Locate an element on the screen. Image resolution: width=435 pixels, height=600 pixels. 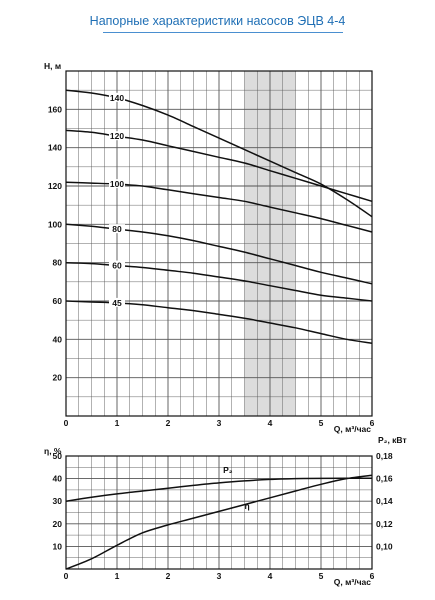
series-label: 120 is located at coordinates (117, 136).